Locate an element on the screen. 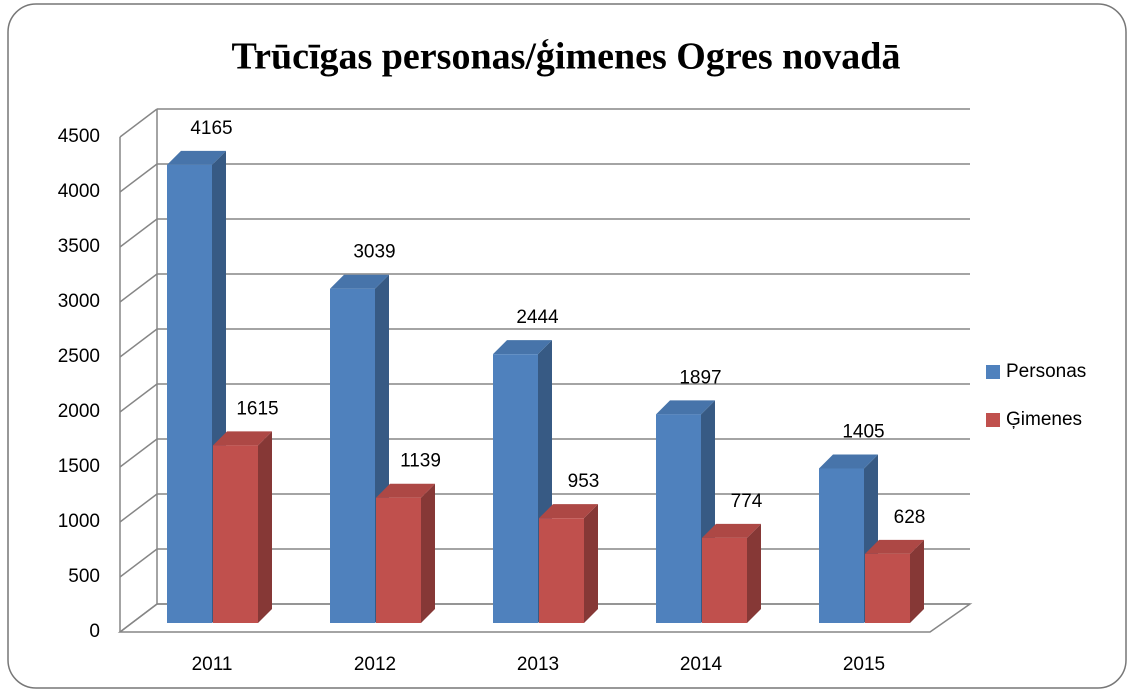  data-label: 1139 is located at coordinates (420, 461).